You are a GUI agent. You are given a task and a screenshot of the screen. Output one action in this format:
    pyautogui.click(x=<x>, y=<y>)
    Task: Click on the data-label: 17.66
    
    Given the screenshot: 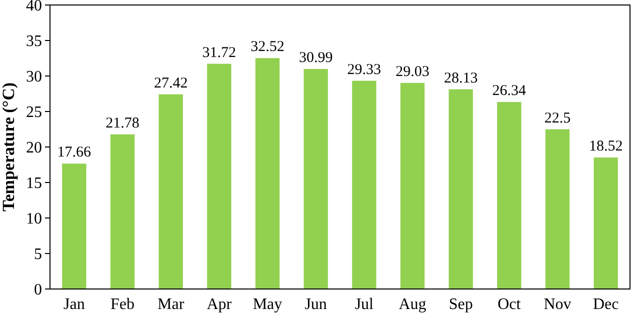 What is the action you would take?
    pyautogui.click(x=74, y=152)
    